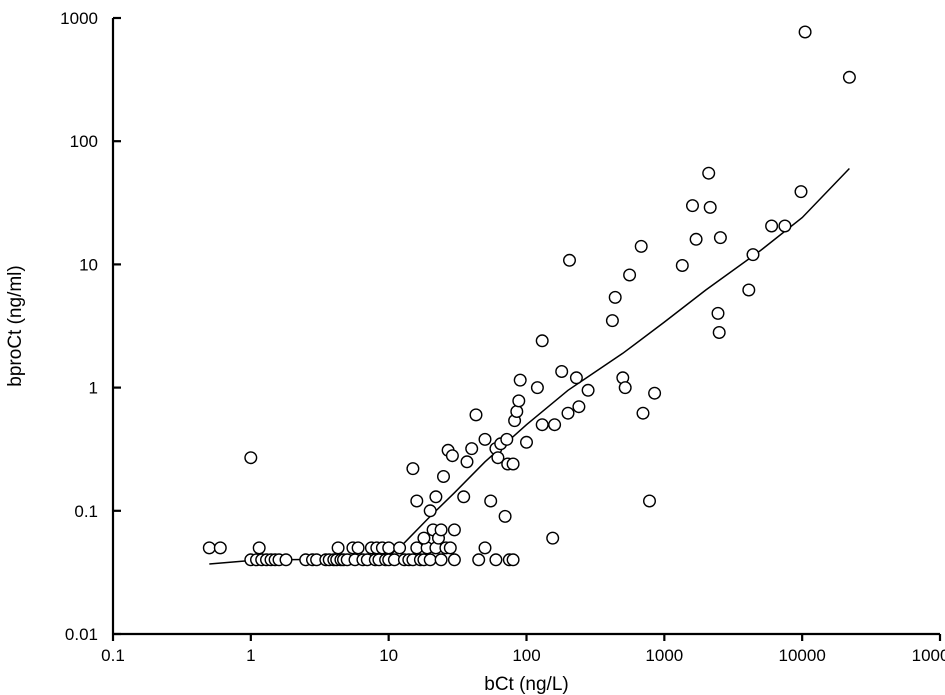 The height and width of the screenshot is (695, 945). I want to click on y-ticks: 0.01 0.1 1 10 100 1000, so click(90, 326).